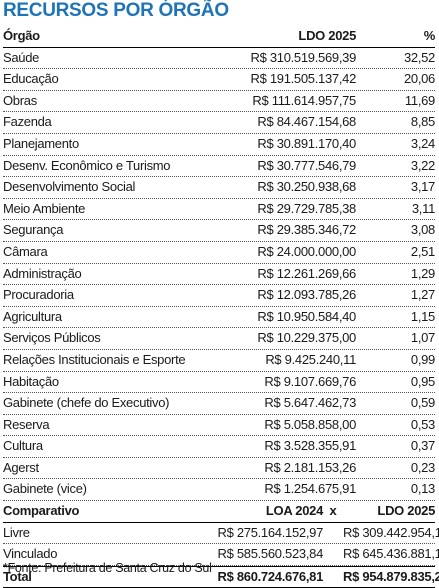 Image resolution: width=439 pixels, height=588 pixels. I want to click on orgao-name: Planejamento, so click(41, 143).